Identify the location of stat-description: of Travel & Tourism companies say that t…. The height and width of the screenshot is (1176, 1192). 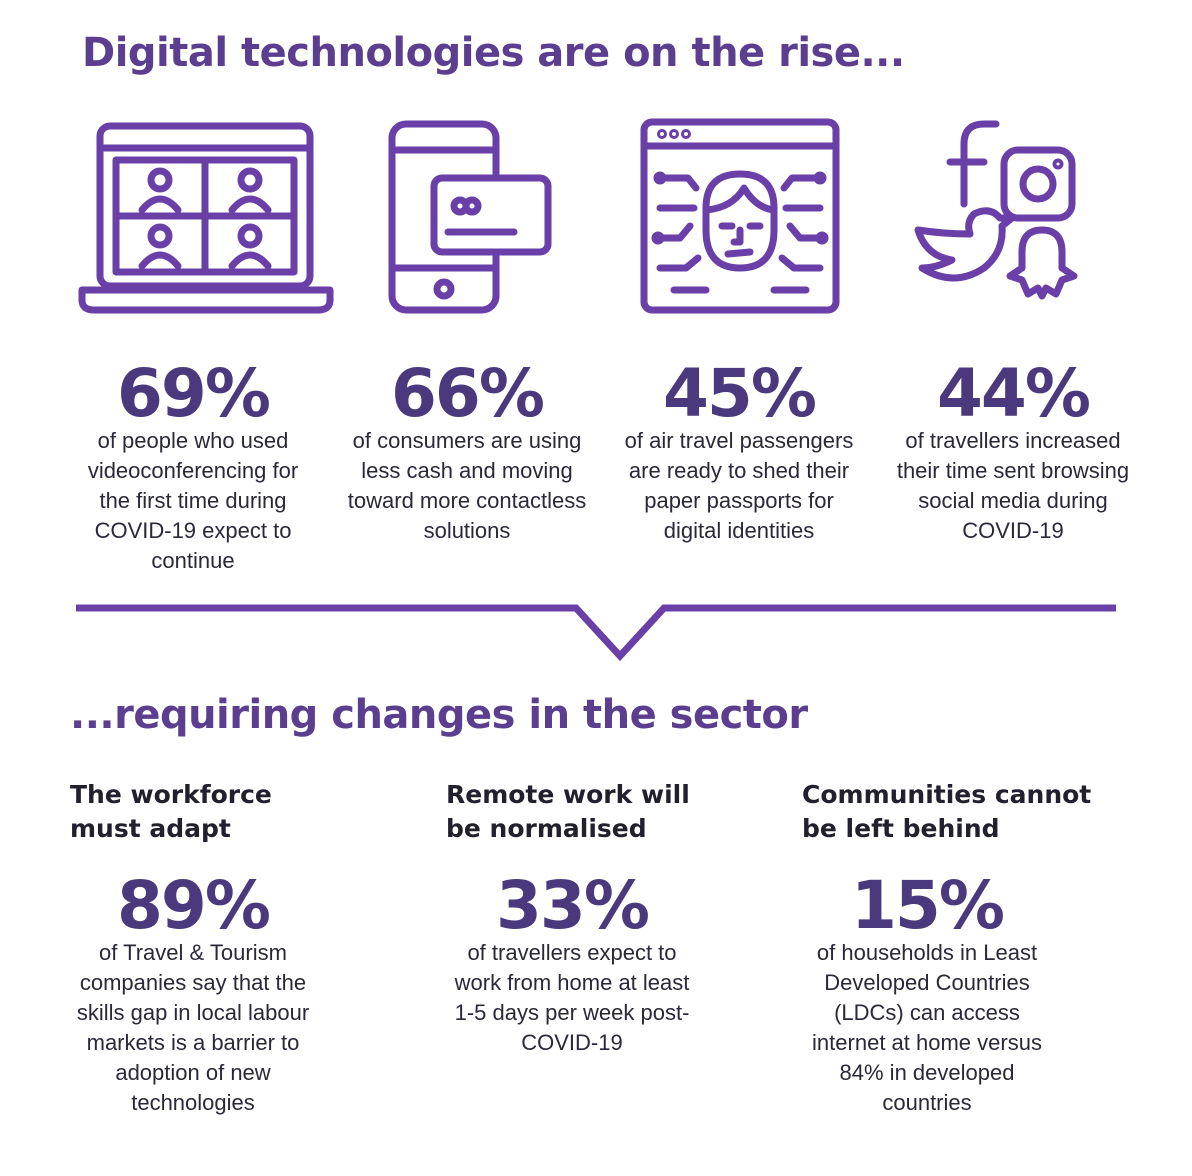
(193, 1027).